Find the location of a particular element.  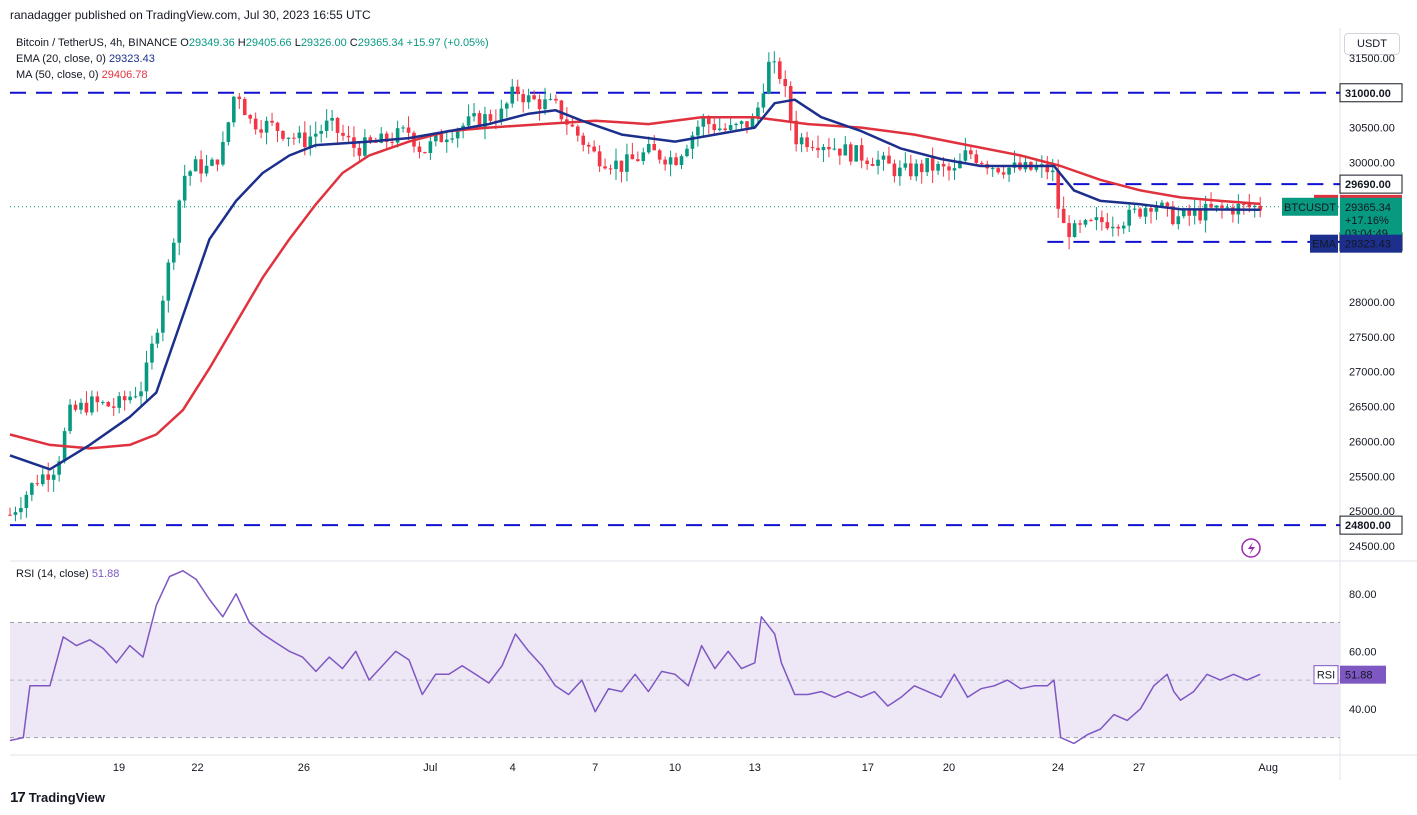

time-tick-label: 10 is located at coordinates (675, 768).